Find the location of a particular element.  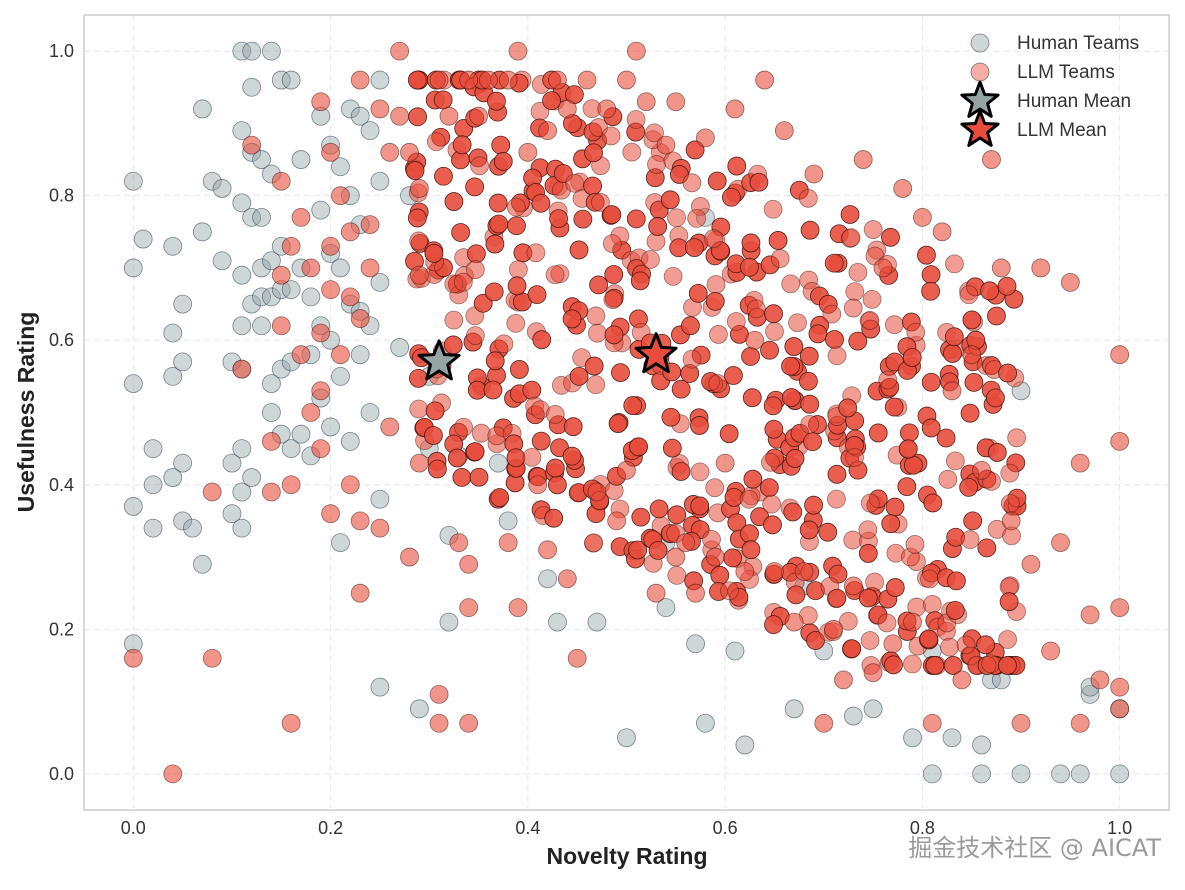

y-tick-label: 0.0 is located at coordinates (61, 774).